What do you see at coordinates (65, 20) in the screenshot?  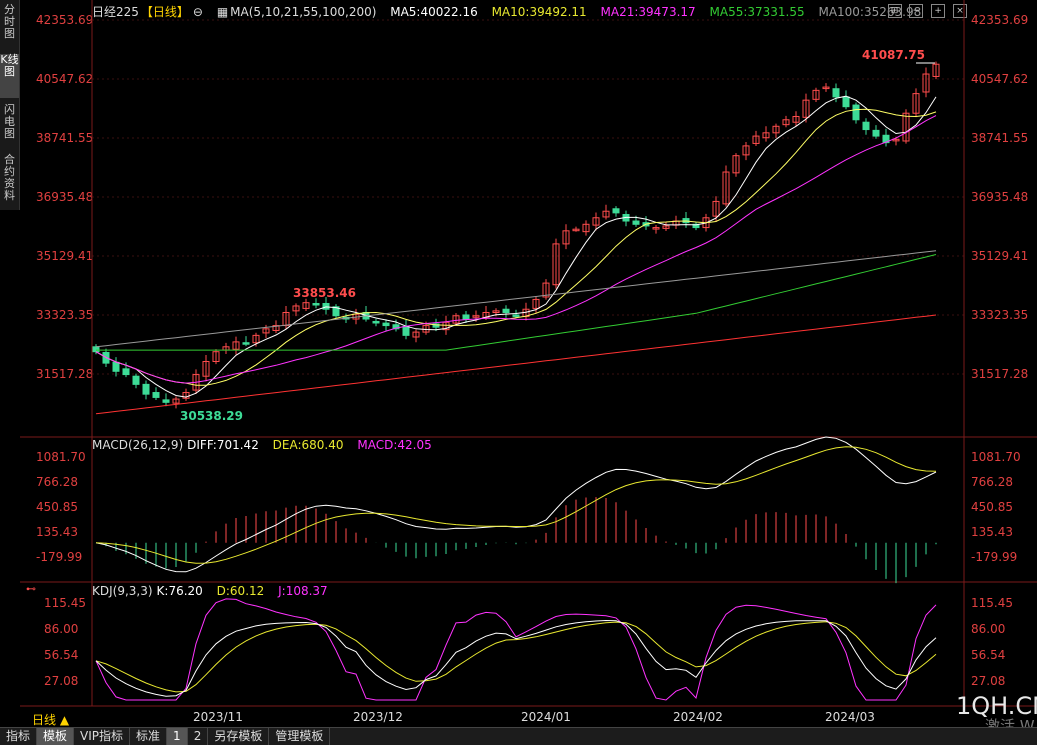 I see `price-tick-left: 42353.69` at bounding box center [65, 20].